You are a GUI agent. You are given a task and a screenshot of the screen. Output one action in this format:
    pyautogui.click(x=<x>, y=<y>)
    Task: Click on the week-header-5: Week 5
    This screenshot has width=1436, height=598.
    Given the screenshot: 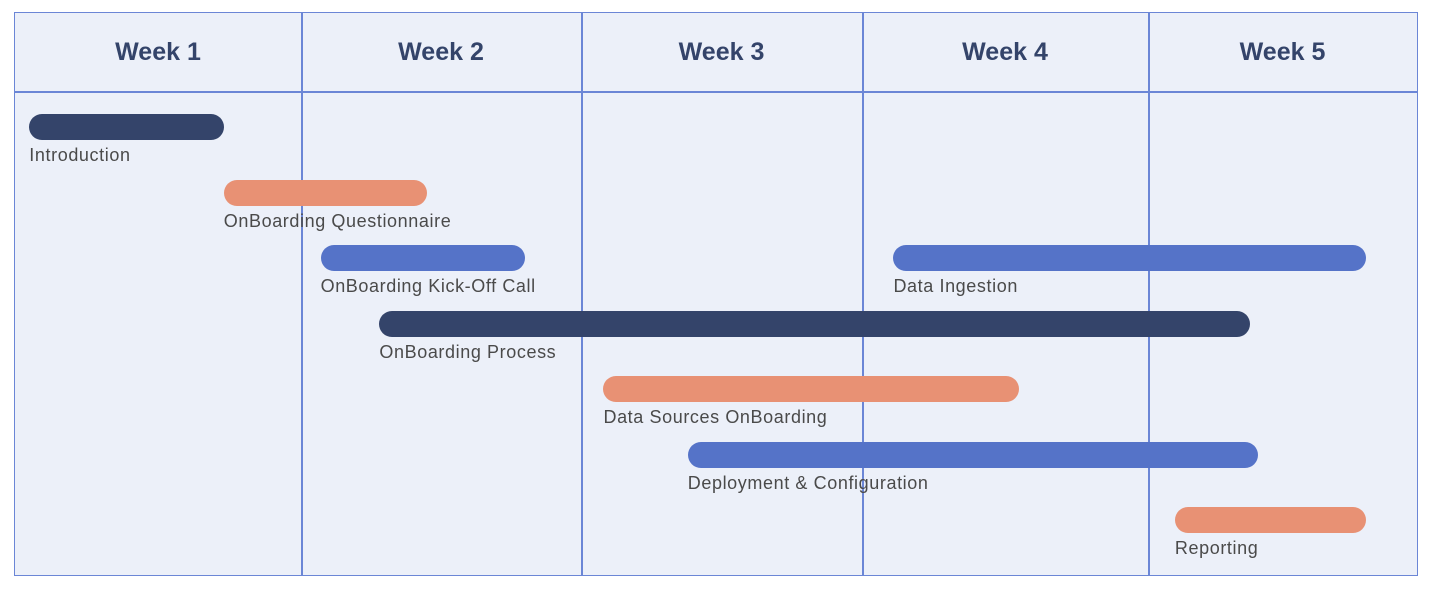 What is the action you would take?
    pyautogui.click(x=1282, y=52)
    